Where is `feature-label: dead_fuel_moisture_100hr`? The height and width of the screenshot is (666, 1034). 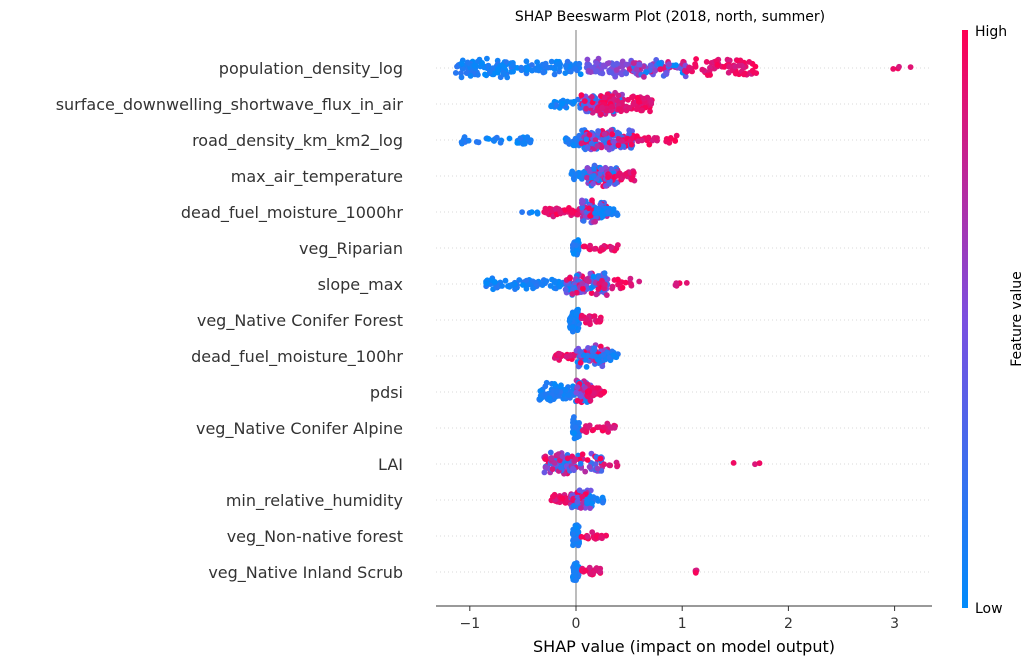
feature-label: dead_fuel_moisture_100hr is located at coordinates (297, 357).